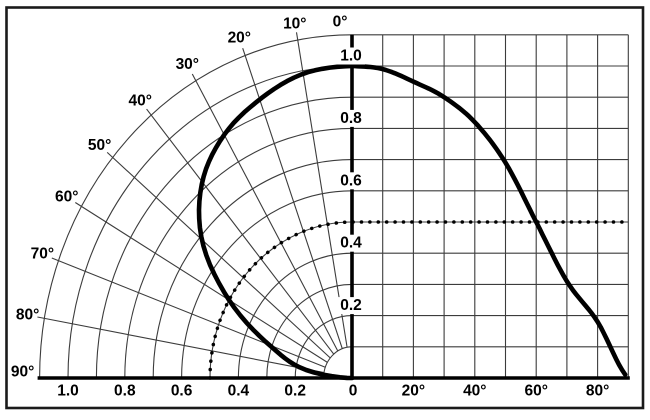 The width and height of the screenshot is (650, 420). I want to click on value-scale-label: 0.6, so click(351, 180).